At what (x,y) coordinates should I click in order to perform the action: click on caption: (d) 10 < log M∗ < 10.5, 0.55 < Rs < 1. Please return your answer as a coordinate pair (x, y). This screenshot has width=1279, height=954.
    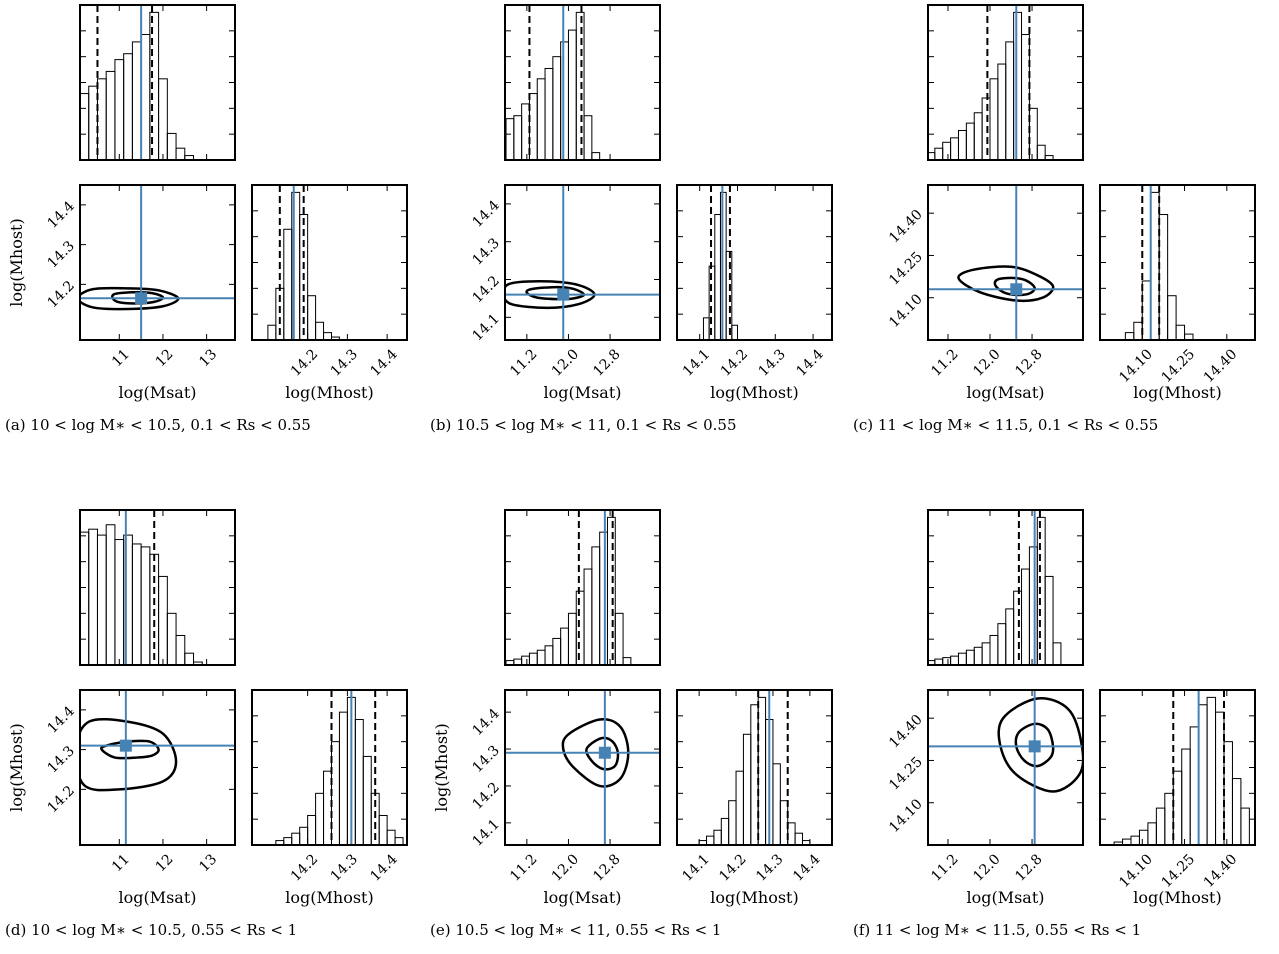
    Looking at the image, I should click on (151, 930).